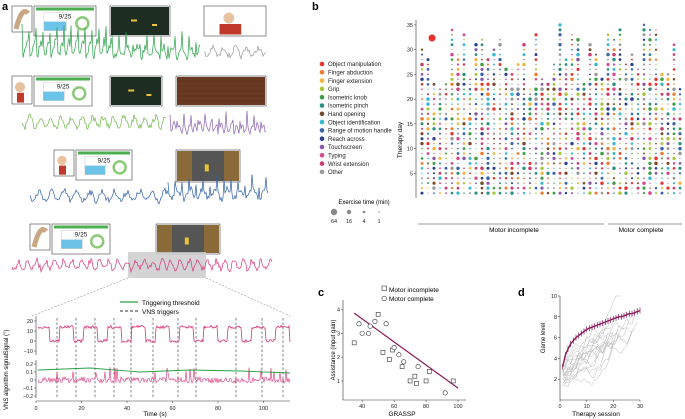 This screenshot has width=685, height=419. Describe the element at coordinates (65, 17) in the screenshot. I see `counter-text: 9/25` at that location.